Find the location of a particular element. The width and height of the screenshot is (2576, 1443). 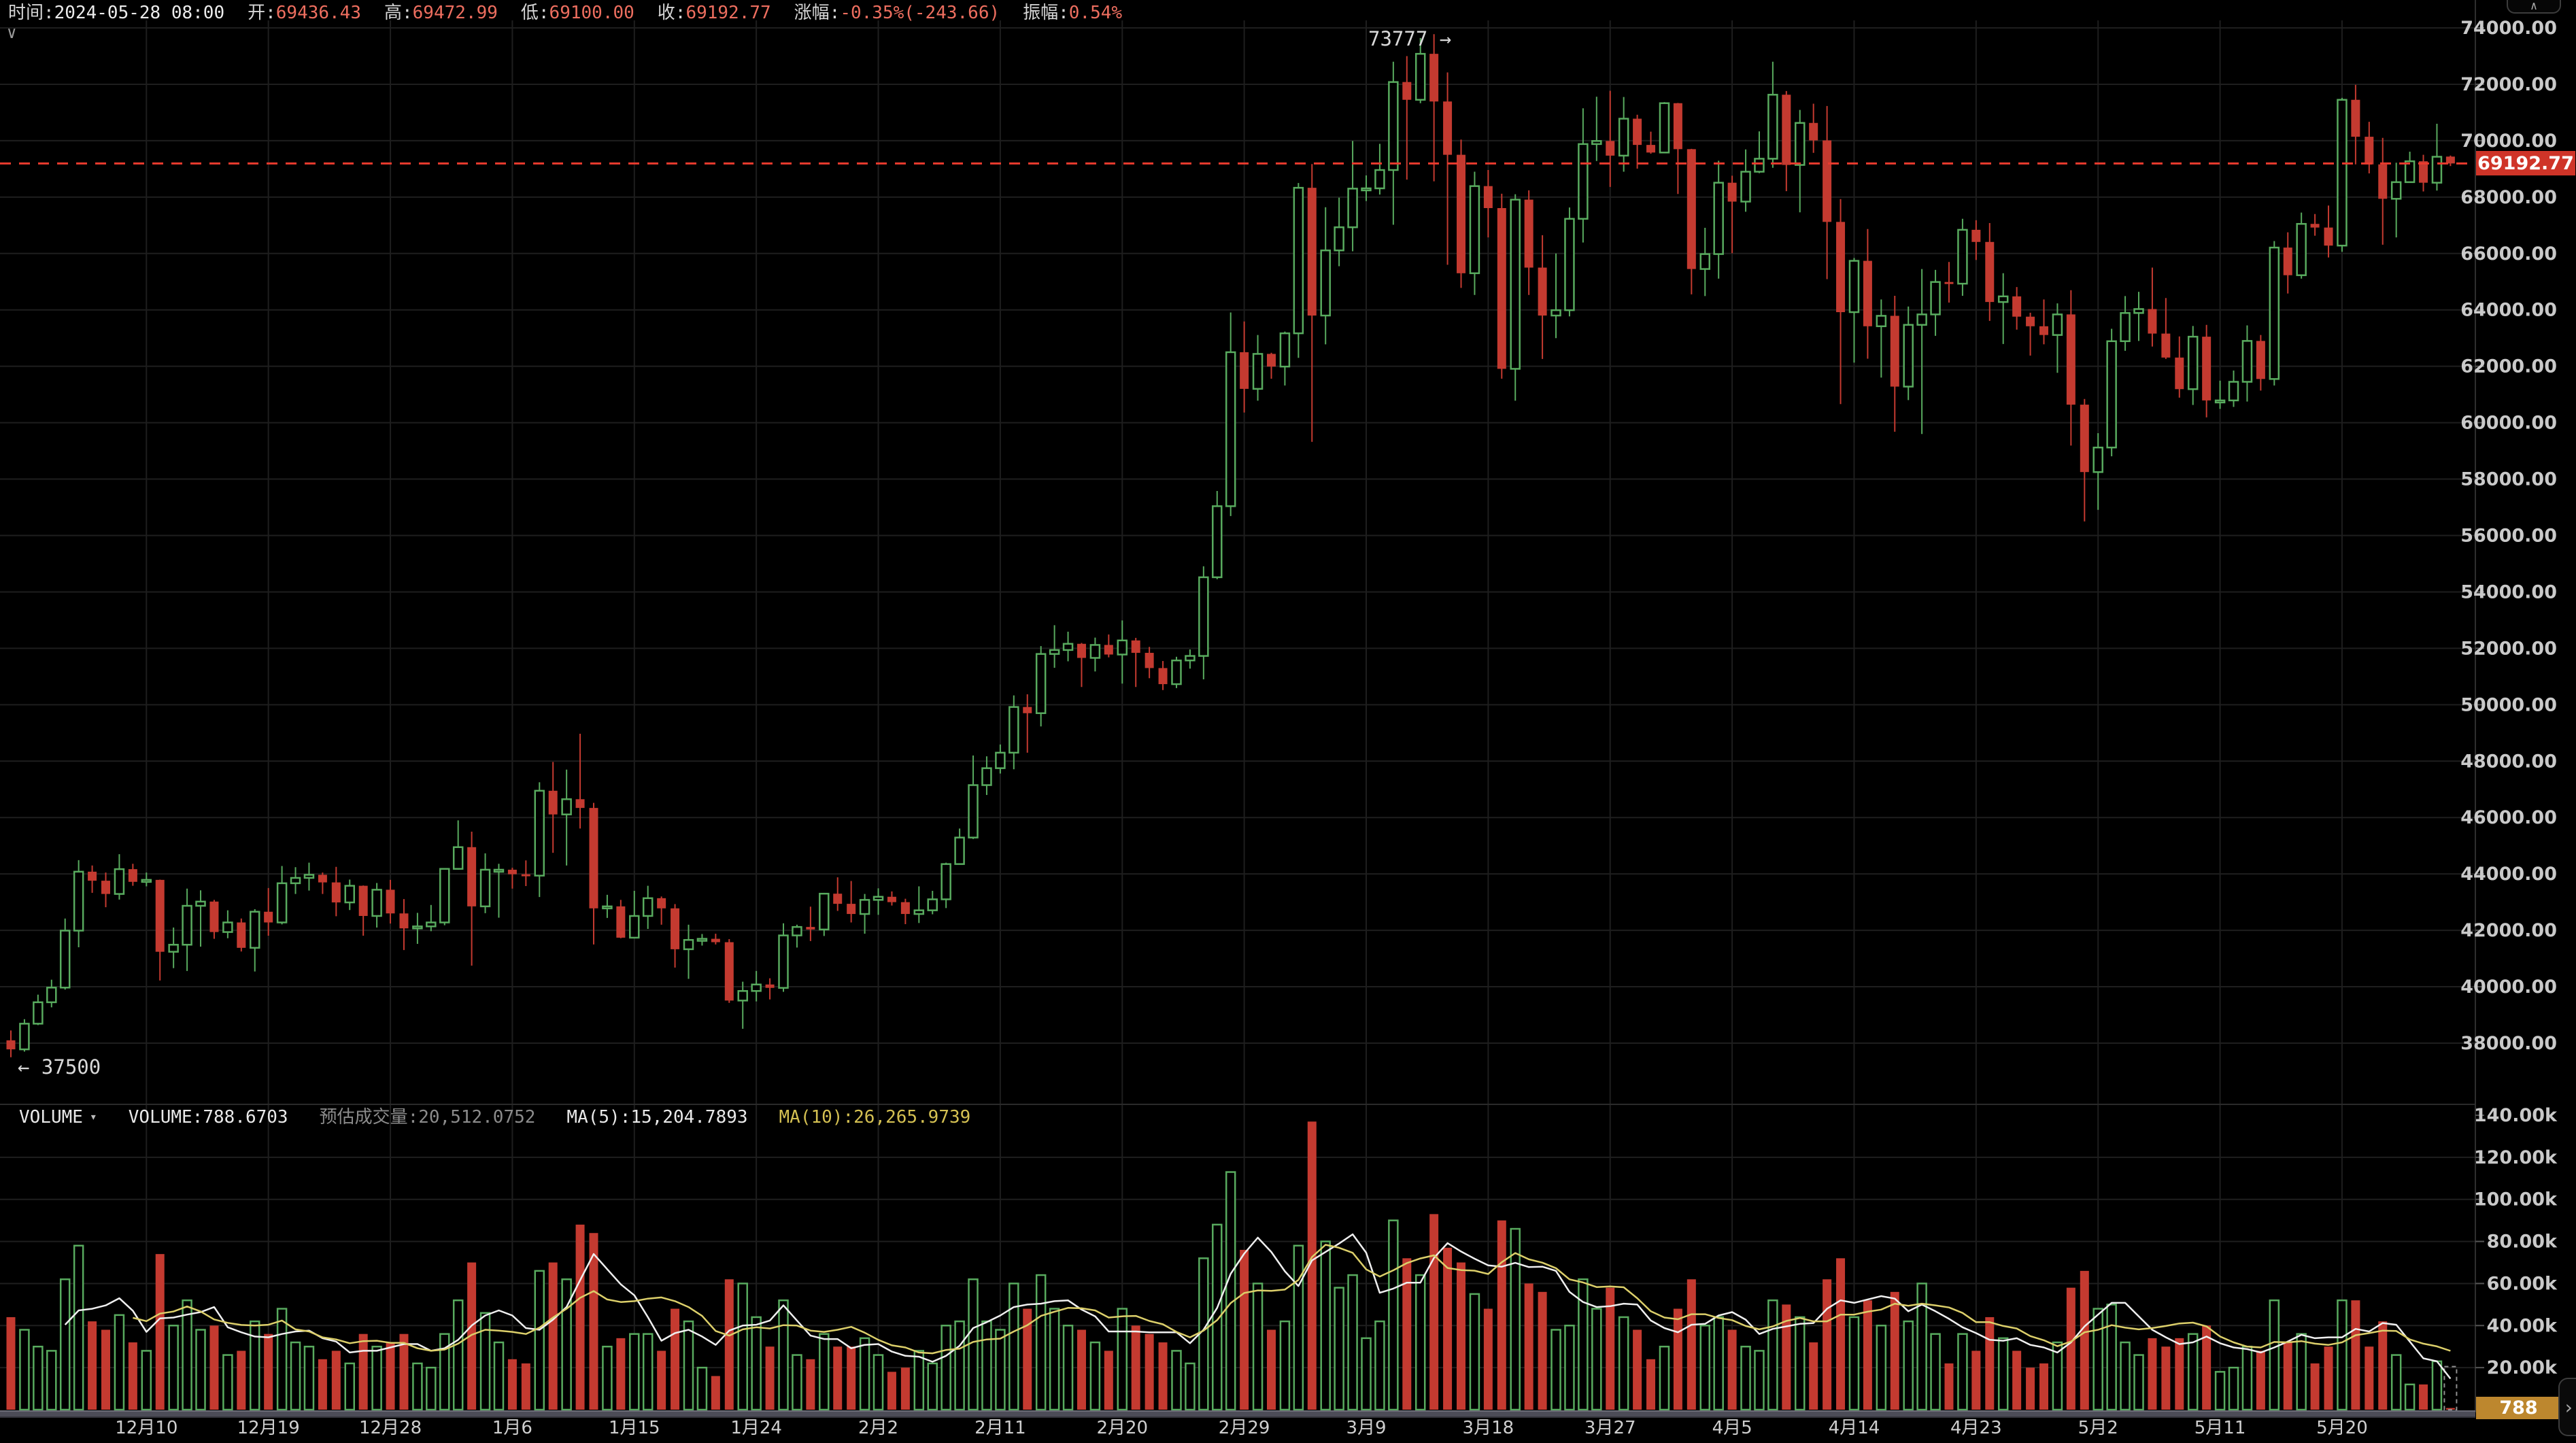

chevron-right-icon: › is located at coordinates (2568, 1407).